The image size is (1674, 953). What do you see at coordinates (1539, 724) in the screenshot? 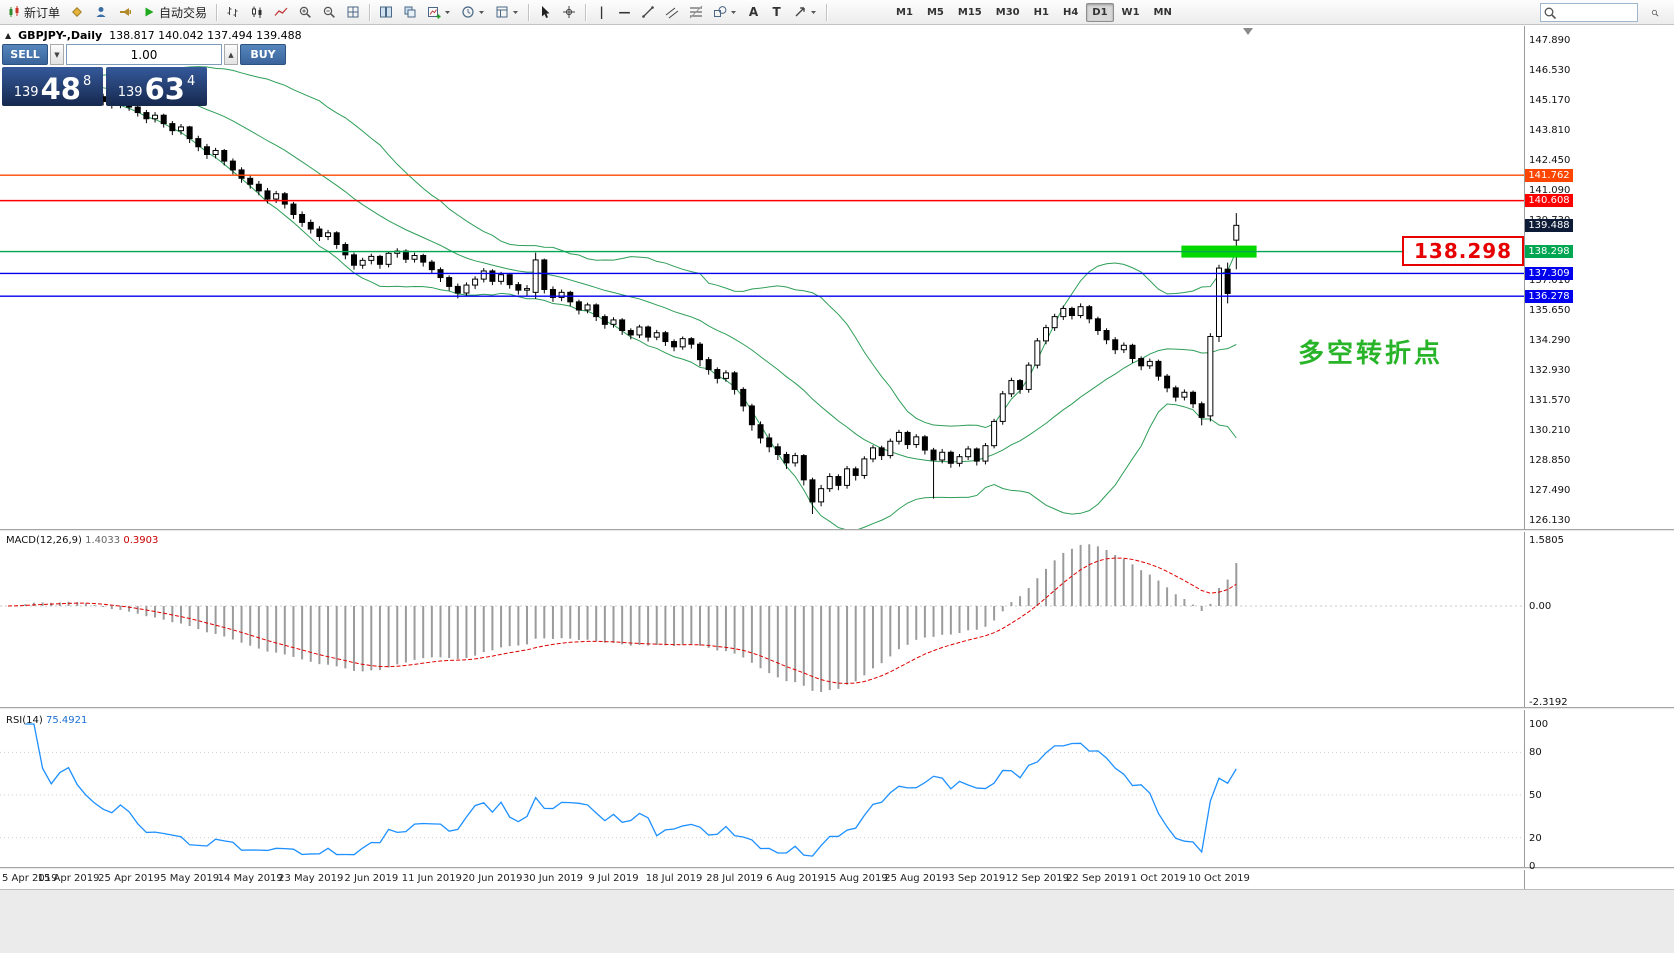
I see `rsi-axis-label: 100` at bounding box center [1539, 724].